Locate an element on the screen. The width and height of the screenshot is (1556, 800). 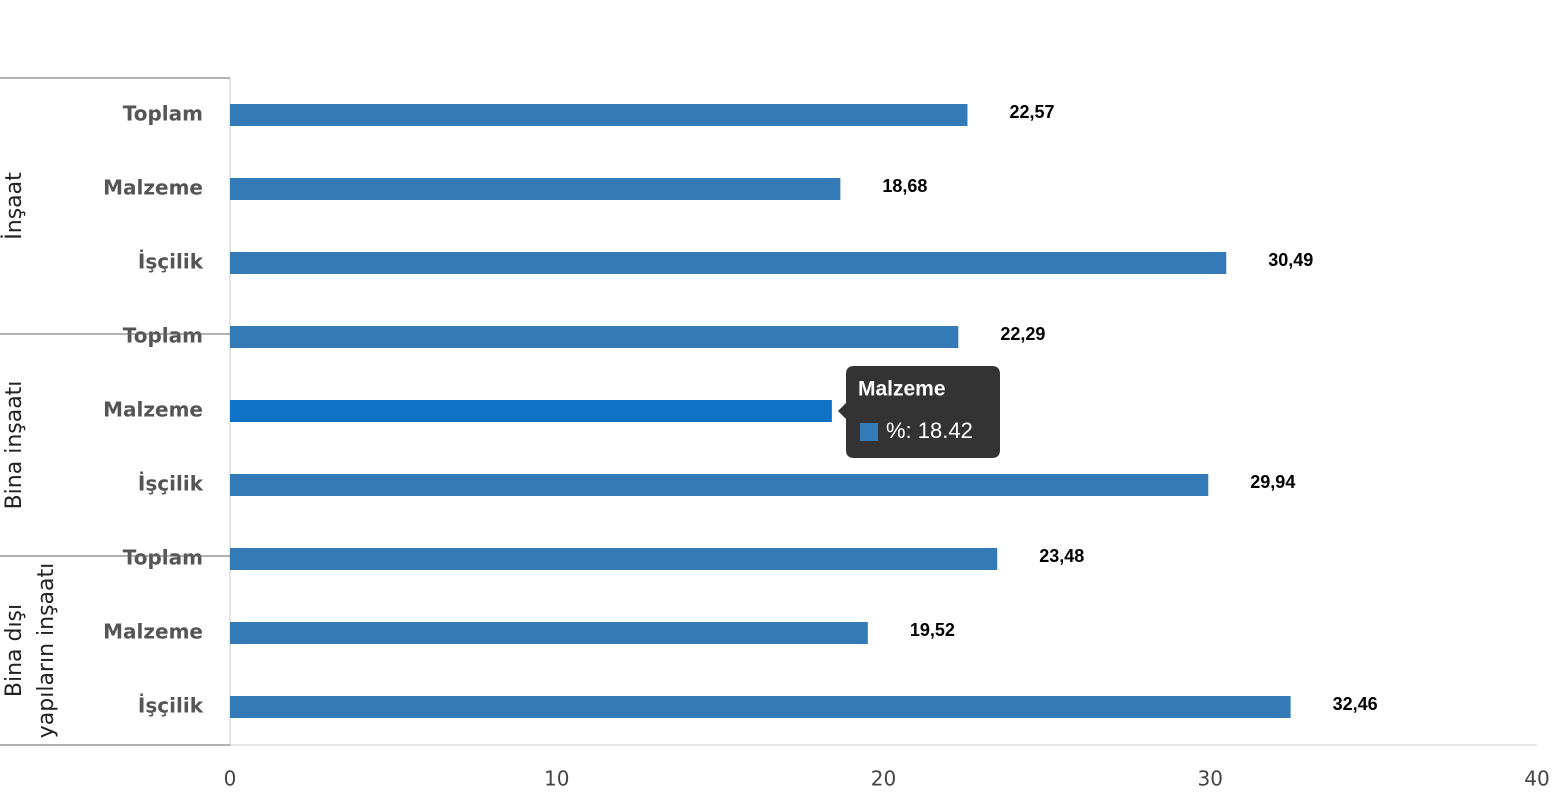
value-label: 29,94 is located at coordinates (1272, 482).